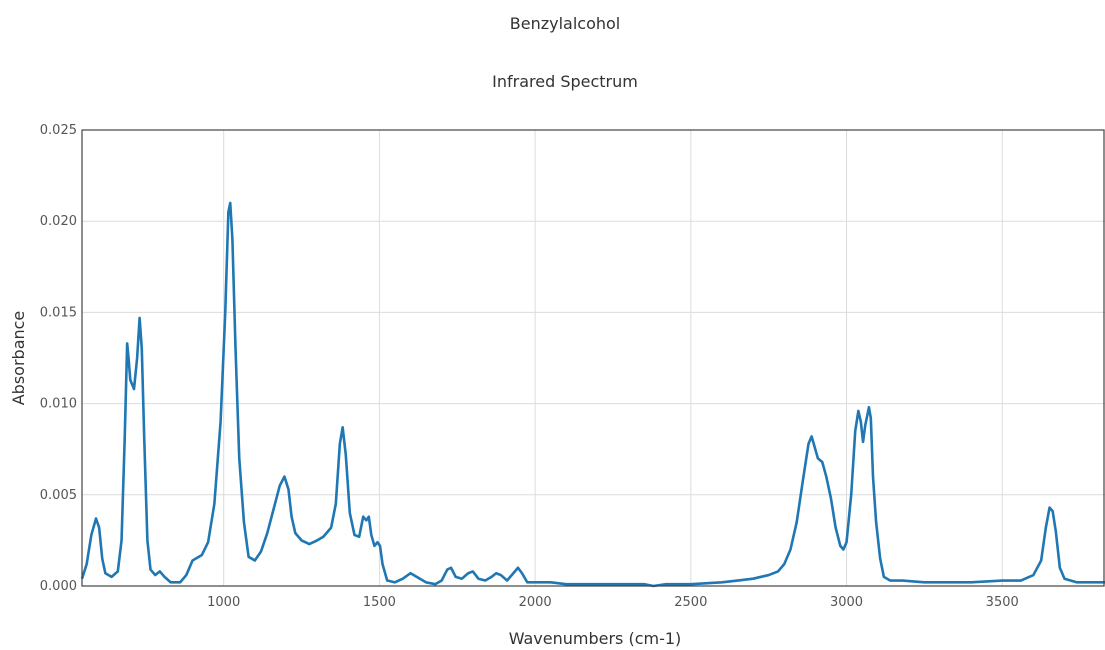 The image size is (1105, 650). I want to click on y-tick-label: 0.010, so click(58, 404).